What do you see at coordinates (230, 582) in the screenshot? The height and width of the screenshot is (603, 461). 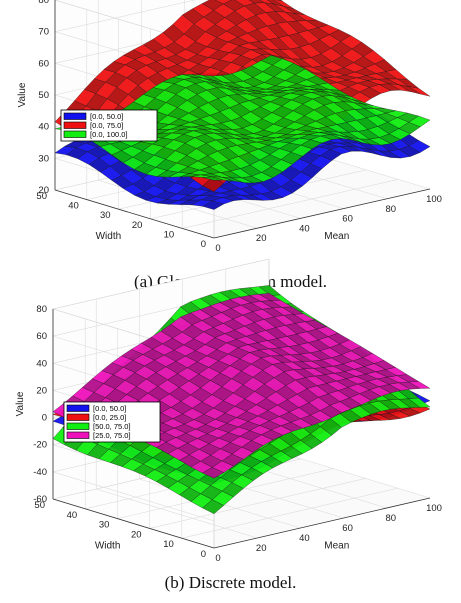 I see `chart-b-caption: (b) Discrete model.` at bounding box center [230, 582].